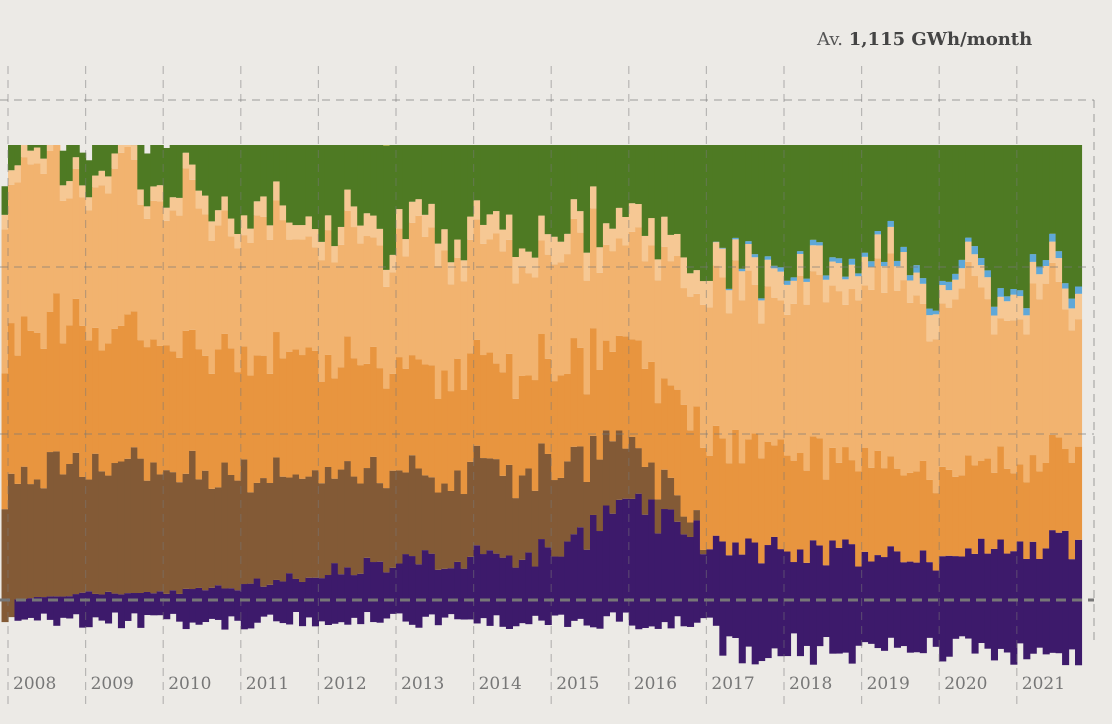 The width and height of the screenshot is (1112, 724). Describe the element at coordinates (732, 684) in the screenshot. I see `x-tick-label: 2017` at that location.